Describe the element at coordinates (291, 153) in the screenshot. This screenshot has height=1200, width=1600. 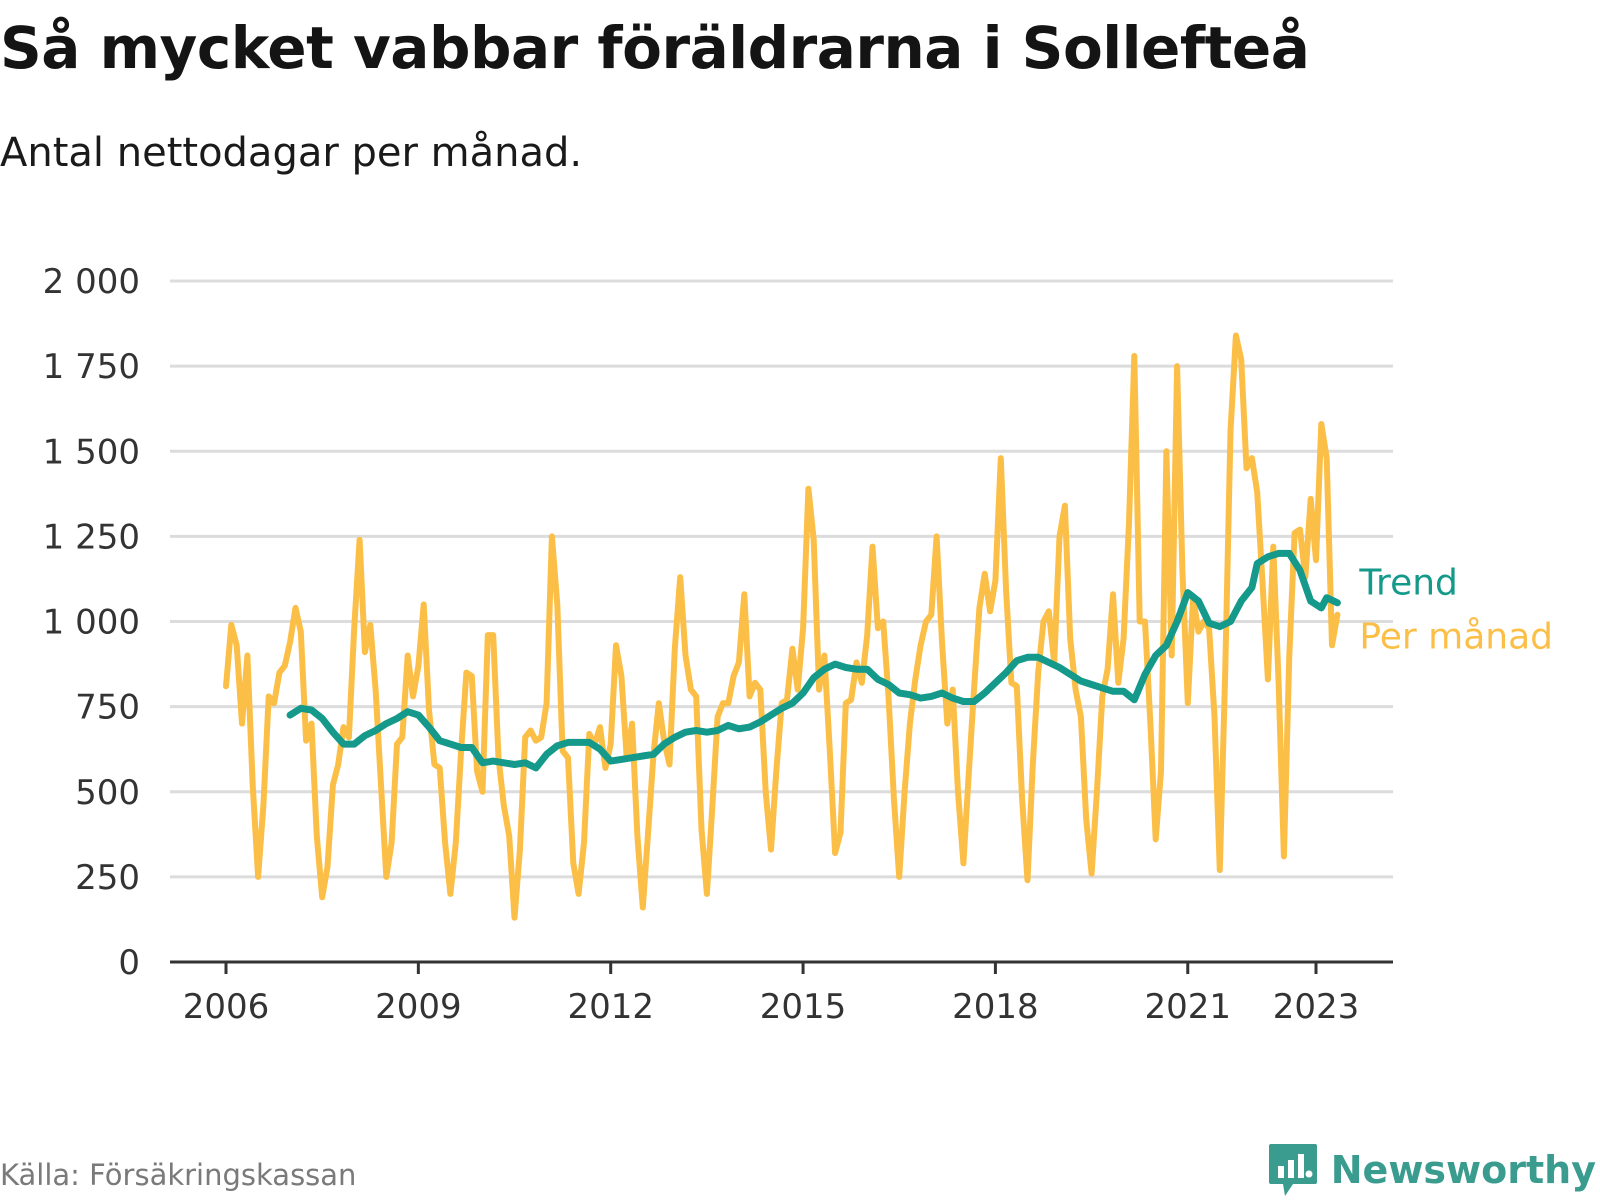
I see `chart-subtitle: Antal nettodagar per månad.` at that location.